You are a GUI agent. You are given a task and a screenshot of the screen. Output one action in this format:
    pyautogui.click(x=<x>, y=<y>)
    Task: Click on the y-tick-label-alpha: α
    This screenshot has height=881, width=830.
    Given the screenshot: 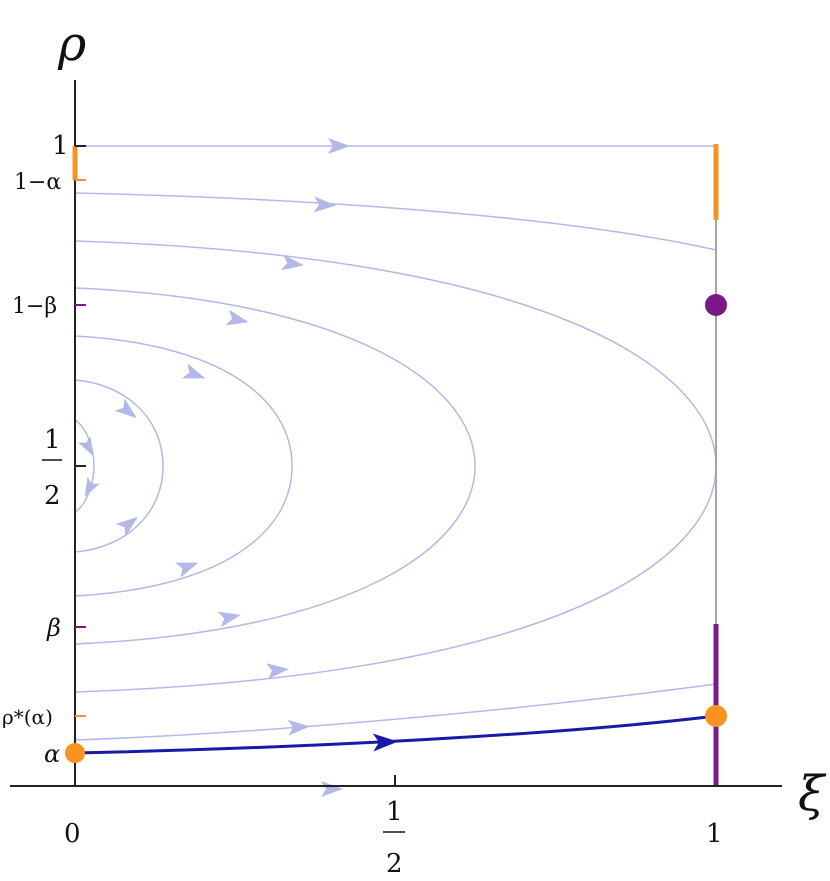 What is the action you would take?
    pyautogui.click(x=52, y=754)
    